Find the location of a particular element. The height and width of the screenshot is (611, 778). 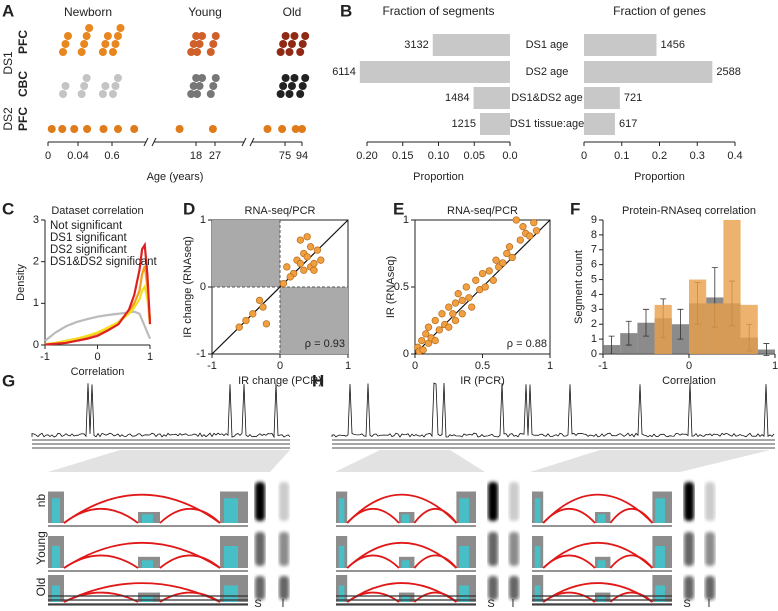

group-label: Young is located at coordinates (205, 12).